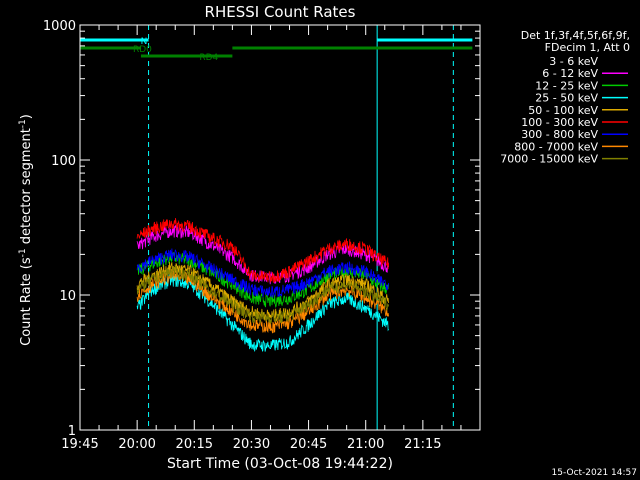  Describe the element at coordinates (23, 252) in the screenshot. I see `y-axis-label-sup1: -1` at that location.